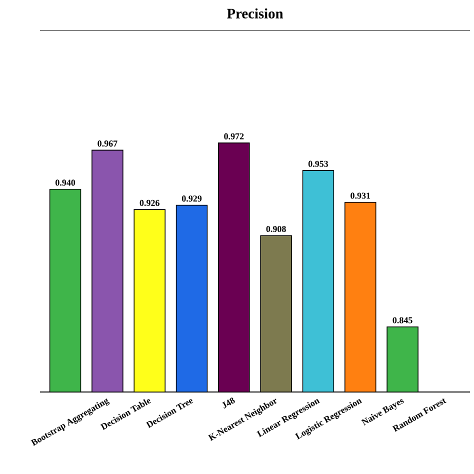  Describe the element at coordinates (150, 203) in the screenshot. I see `data-label: 0.926` at that location.